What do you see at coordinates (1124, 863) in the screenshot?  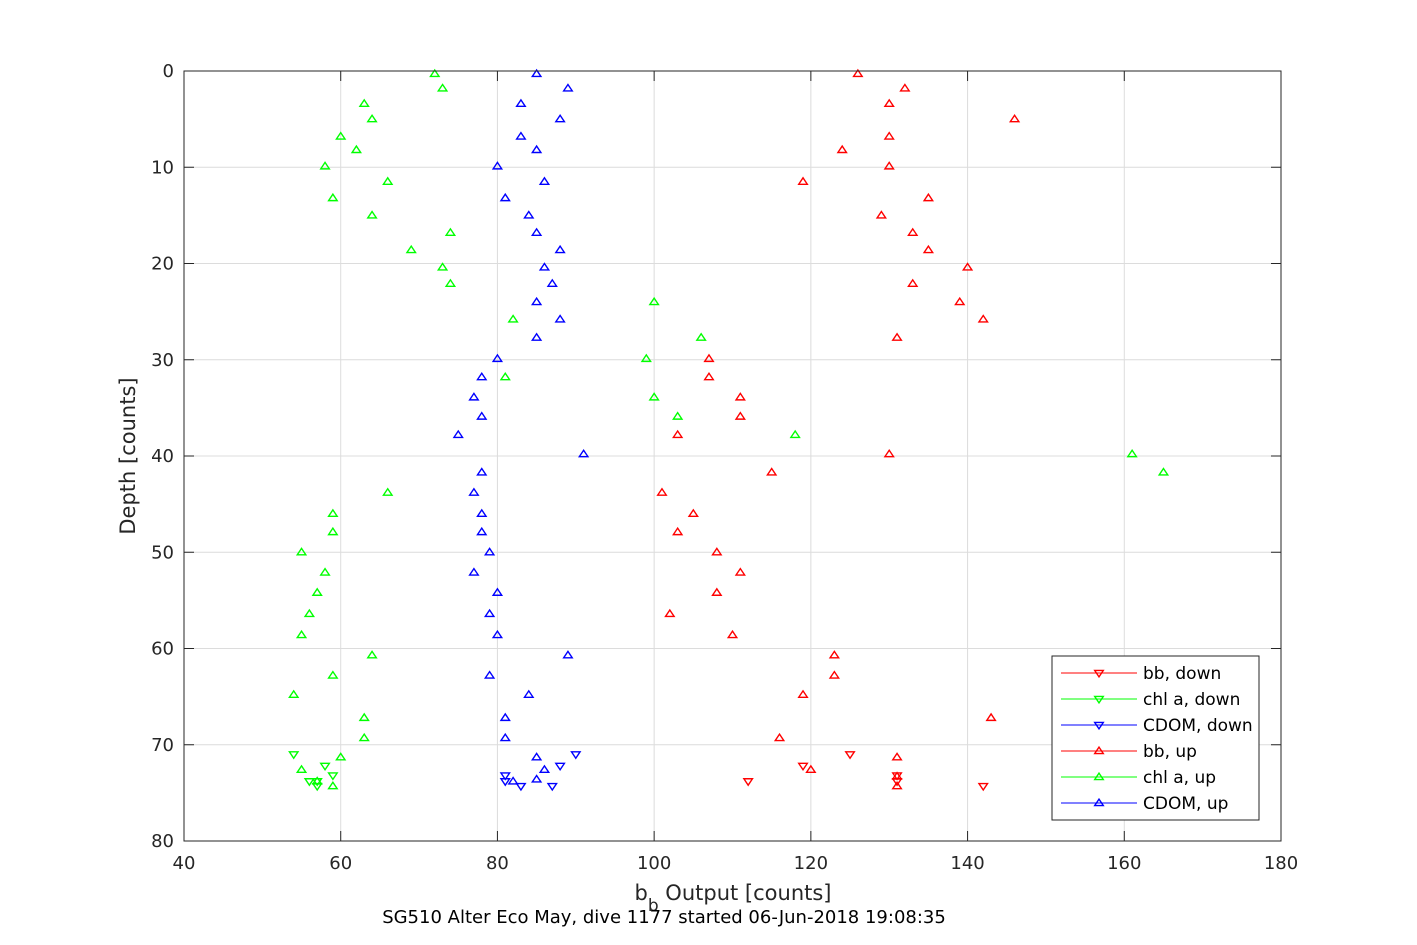 I see `x-tick-label: 160` at bounding box center [1124, 863].